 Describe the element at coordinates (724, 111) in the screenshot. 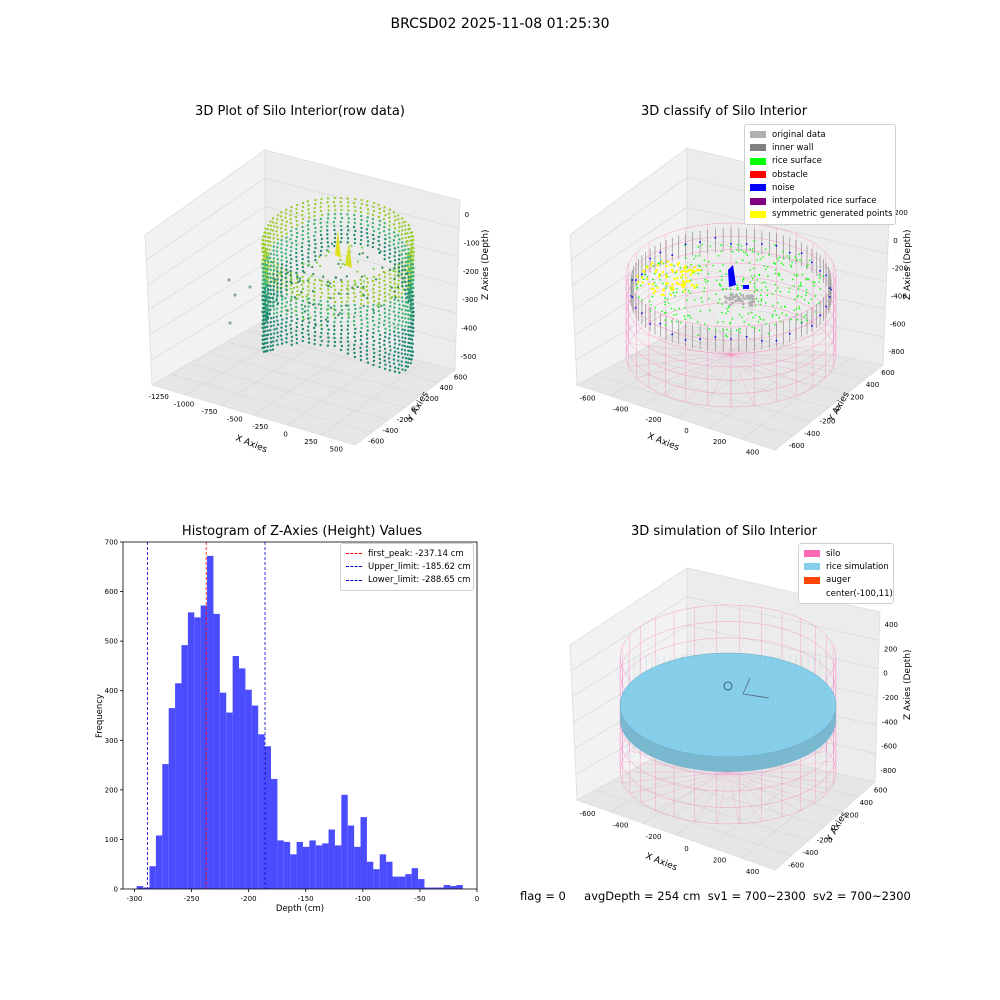

I see `panel2-title: 3D classify of Silo Interior` at that location.